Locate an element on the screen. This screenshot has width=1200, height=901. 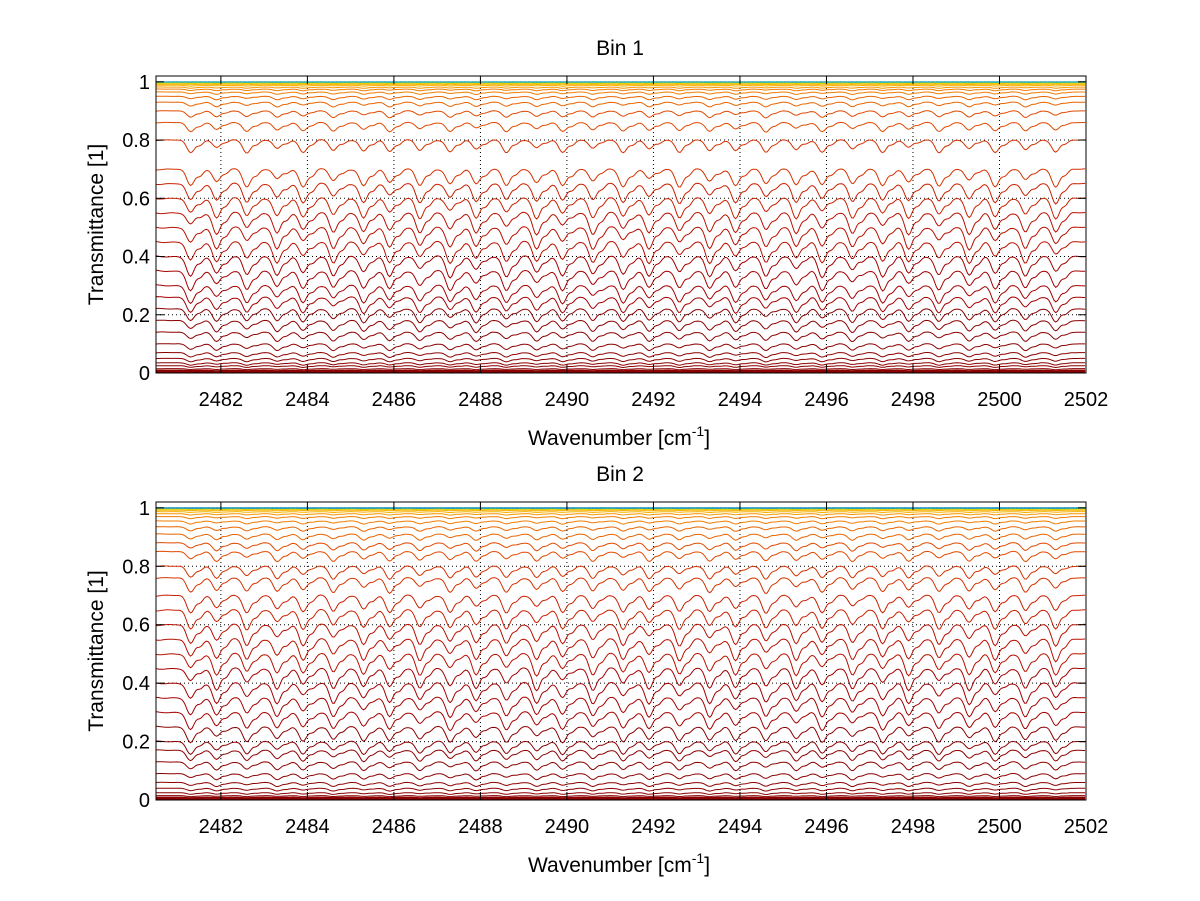
y-tick-label: 1 is located at coordinates (144, 509).